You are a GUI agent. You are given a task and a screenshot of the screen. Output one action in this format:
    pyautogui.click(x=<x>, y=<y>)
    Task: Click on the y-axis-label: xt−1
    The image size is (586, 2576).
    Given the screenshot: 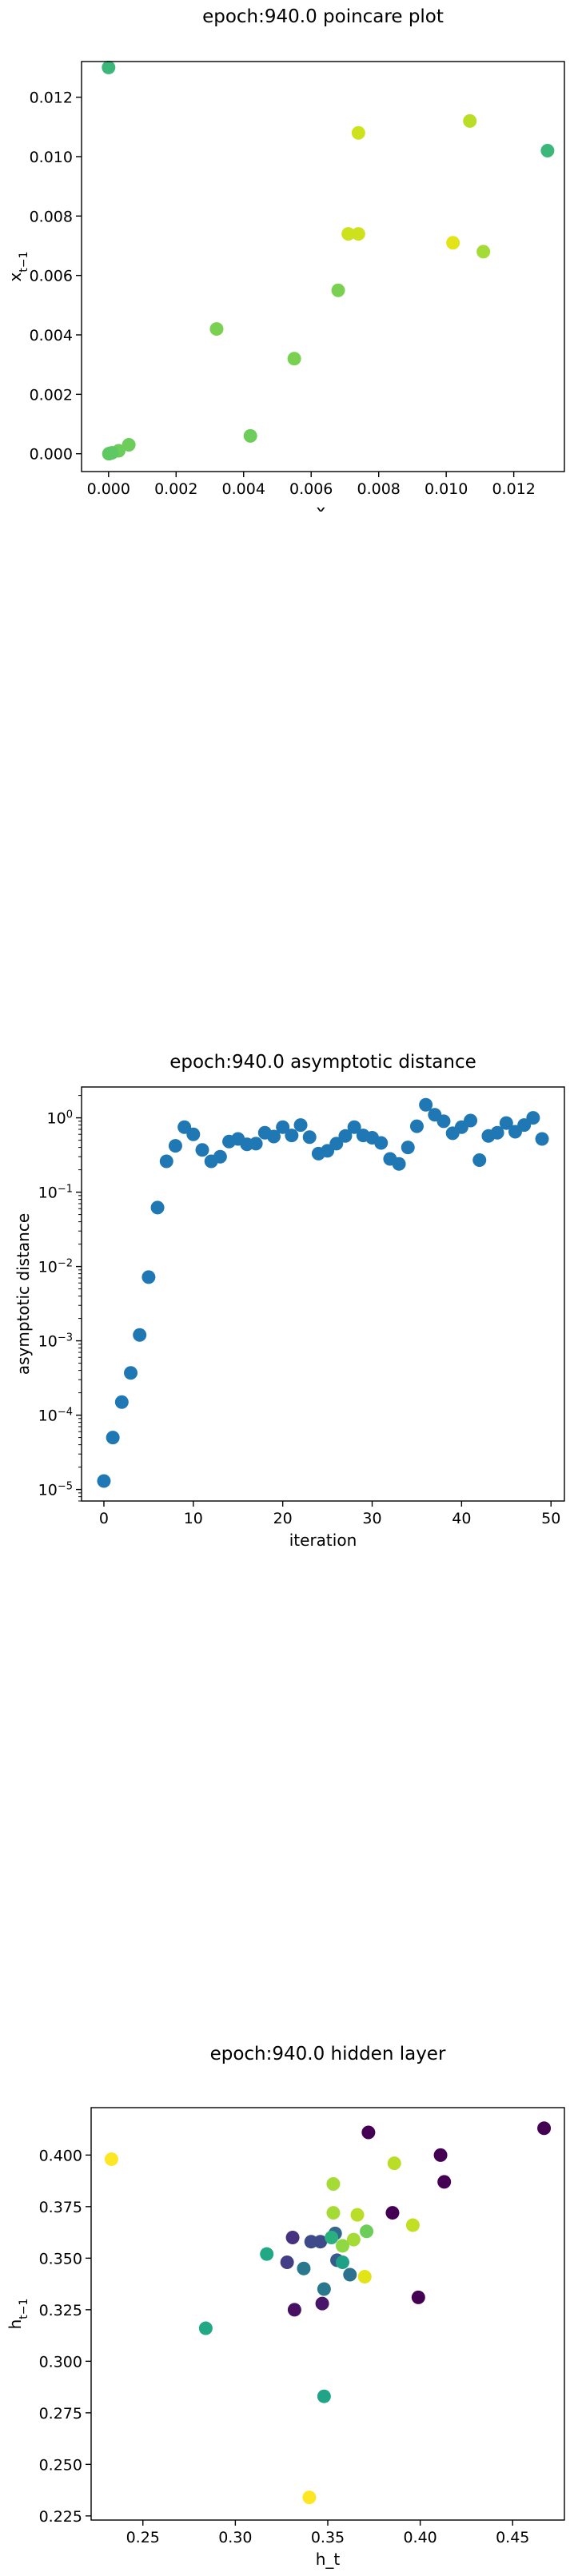 What is the action you would take?
    pyautogui.click(x=18, y=267)
    